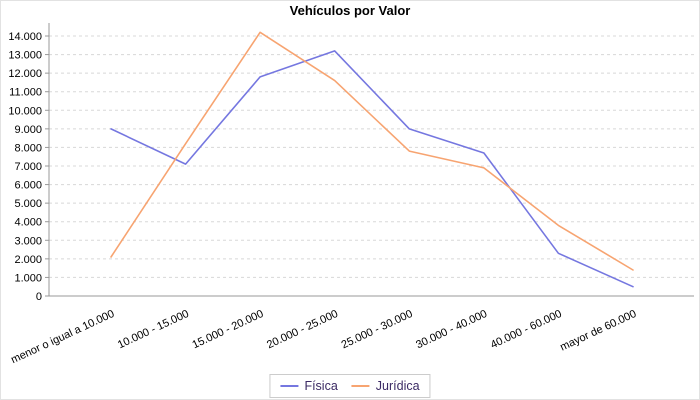  What do you see at coordinates (350, 386) in the screenshot?
I see `legend: Física Jurídica` at bounding box center [350, 386].